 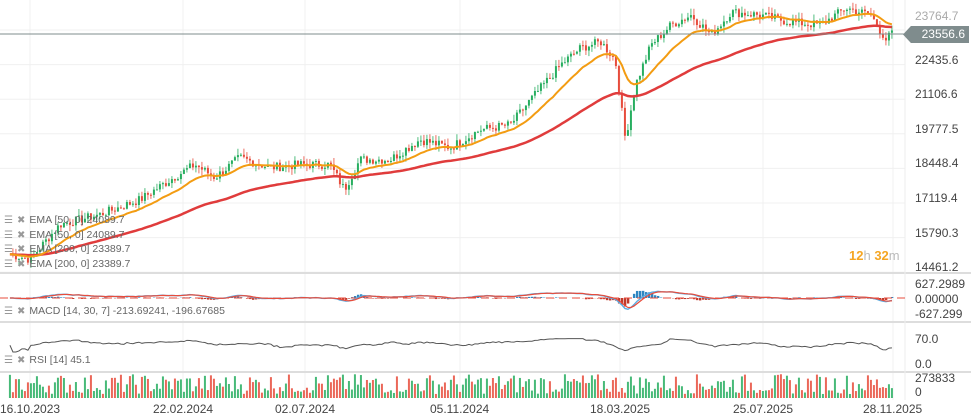 I want to click on legend-ema200: ☰ ✖ EMA [200, 0] 23389.7, so click(x=67, y=249).